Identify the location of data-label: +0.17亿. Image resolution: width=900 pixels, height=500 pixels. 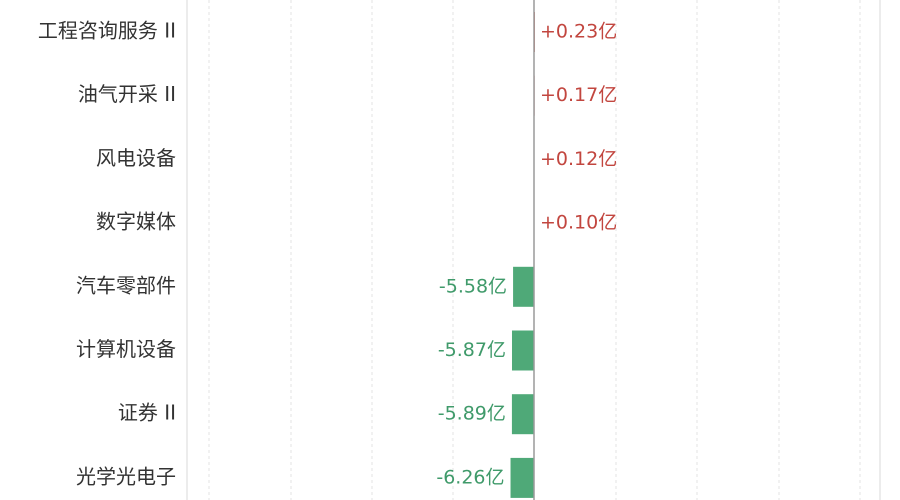
(578, 95).